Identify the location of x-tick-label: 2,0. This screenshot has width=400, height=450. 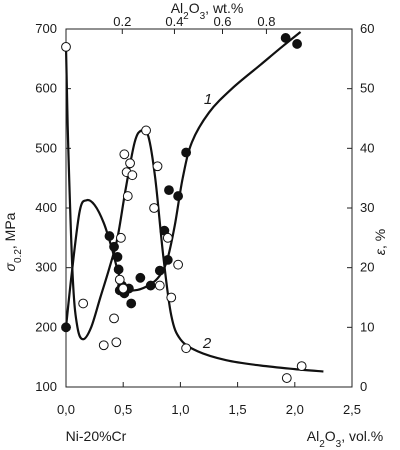
(295, 409).